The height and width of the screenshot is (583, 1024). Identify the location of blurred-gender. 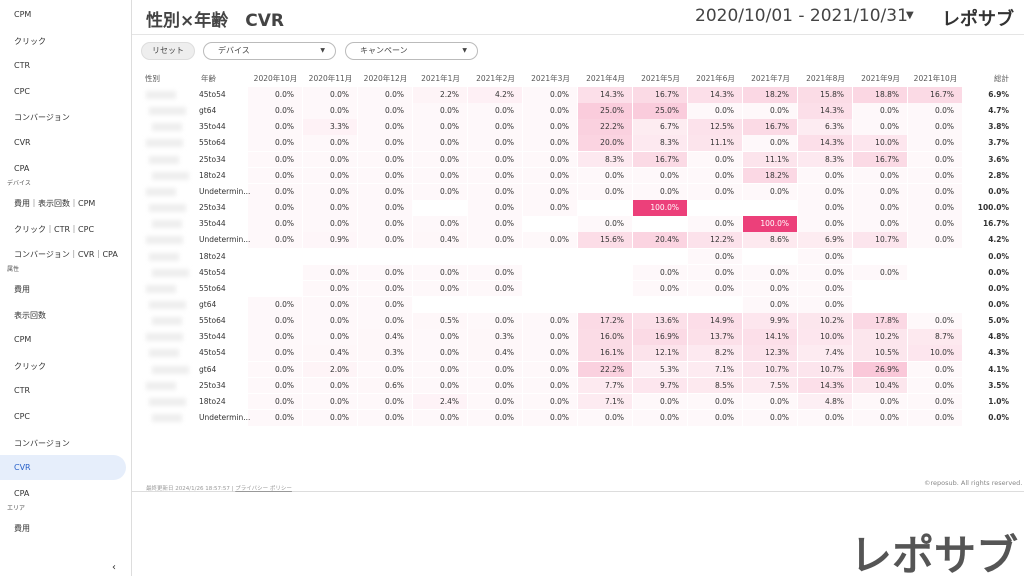
(167, 224).